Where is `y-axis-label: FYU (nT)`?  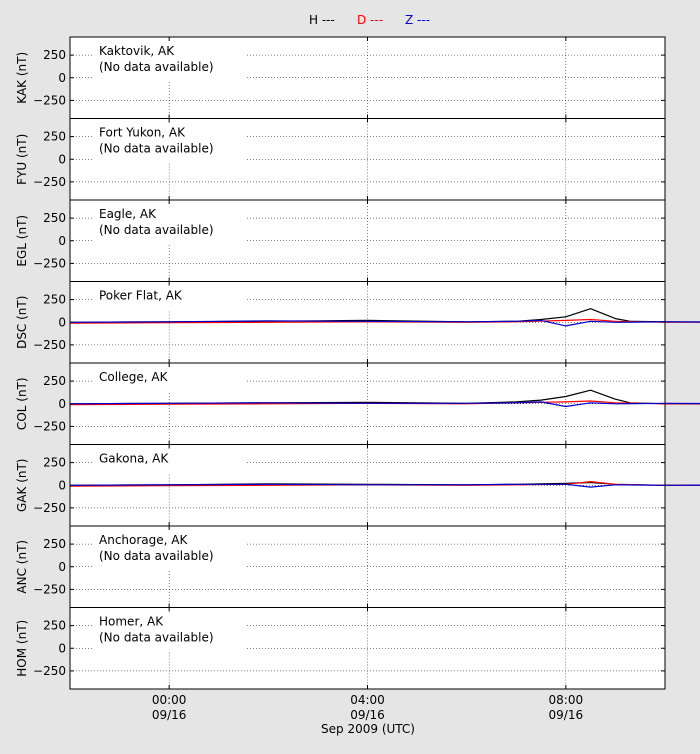 y-axis-label: FYU (nT) is located at coordinates (22, 159).